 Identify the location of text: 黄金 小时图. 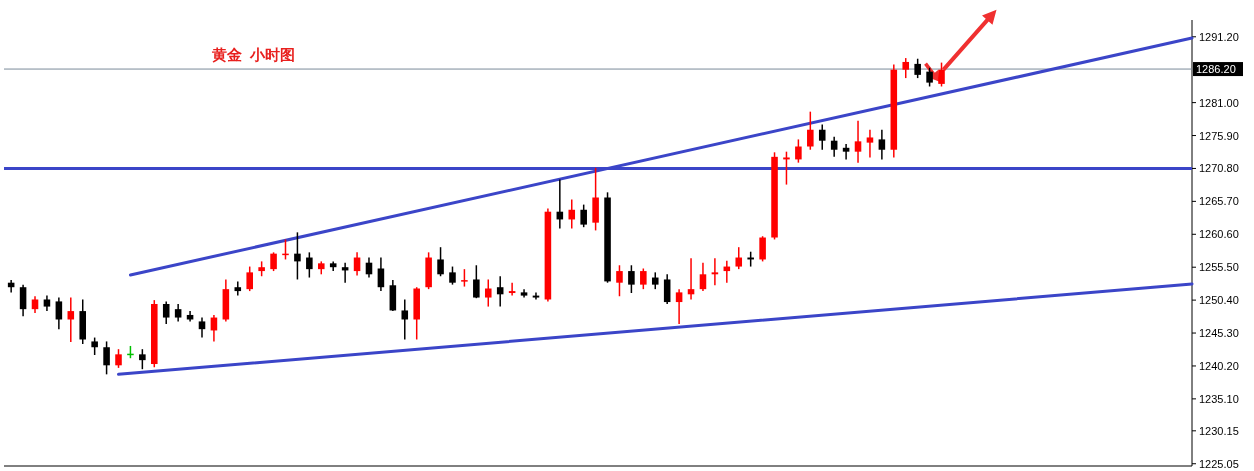
(253, 54).